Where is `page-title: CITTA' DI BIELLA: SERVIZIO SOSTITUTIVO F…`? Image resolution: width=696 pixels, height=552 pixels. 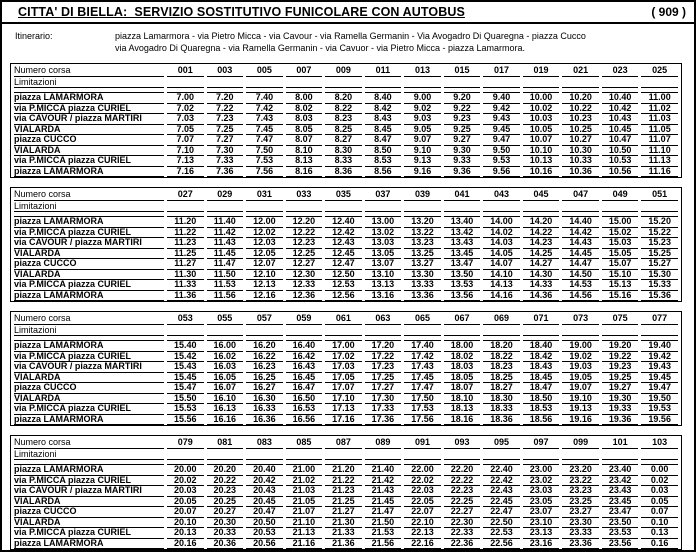
page-title: CITTA' DI BIELLA: SERVIZIO SOSTITUTIVO F… is located at coordinates (241, 11).